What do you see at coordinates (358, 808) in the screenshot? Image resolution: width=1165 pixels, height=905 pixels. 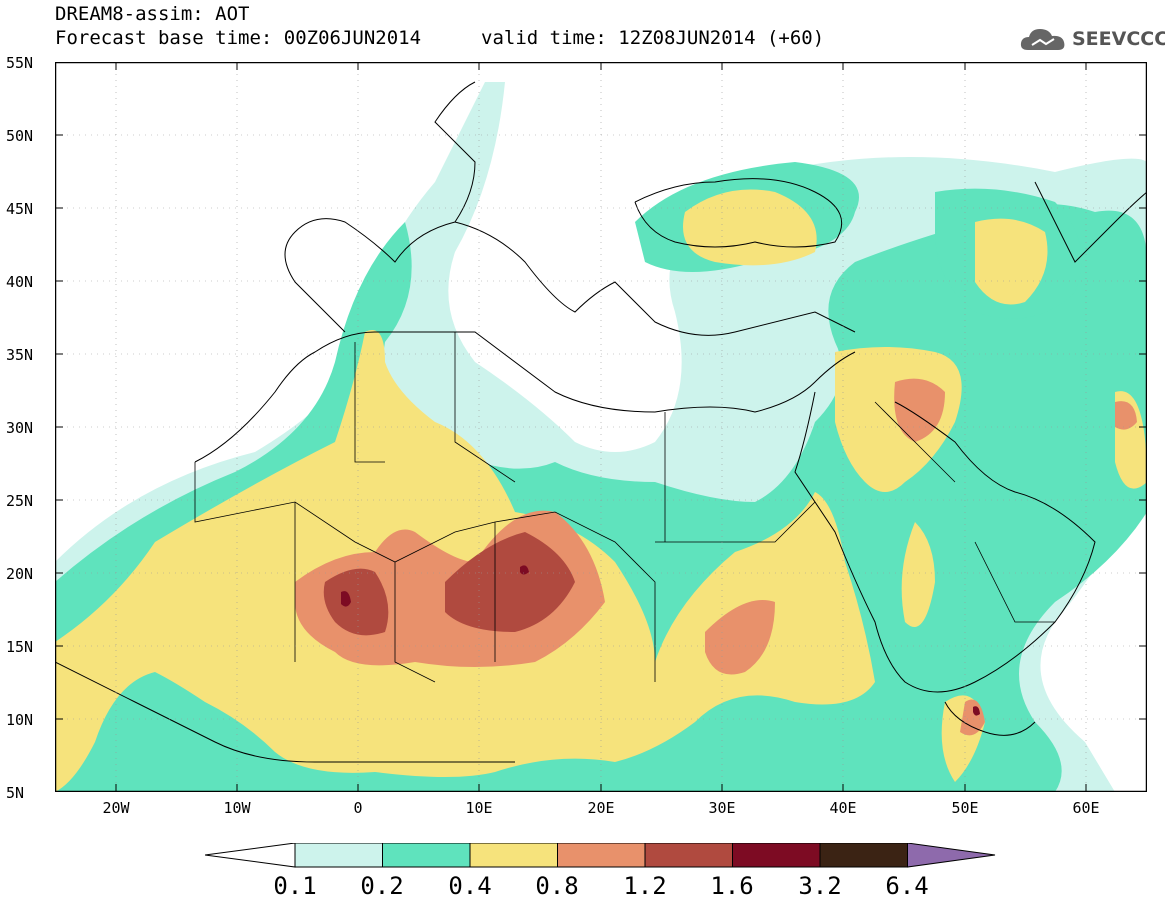 I see `lon-label-0: 0` at bounding box center [358, 808].